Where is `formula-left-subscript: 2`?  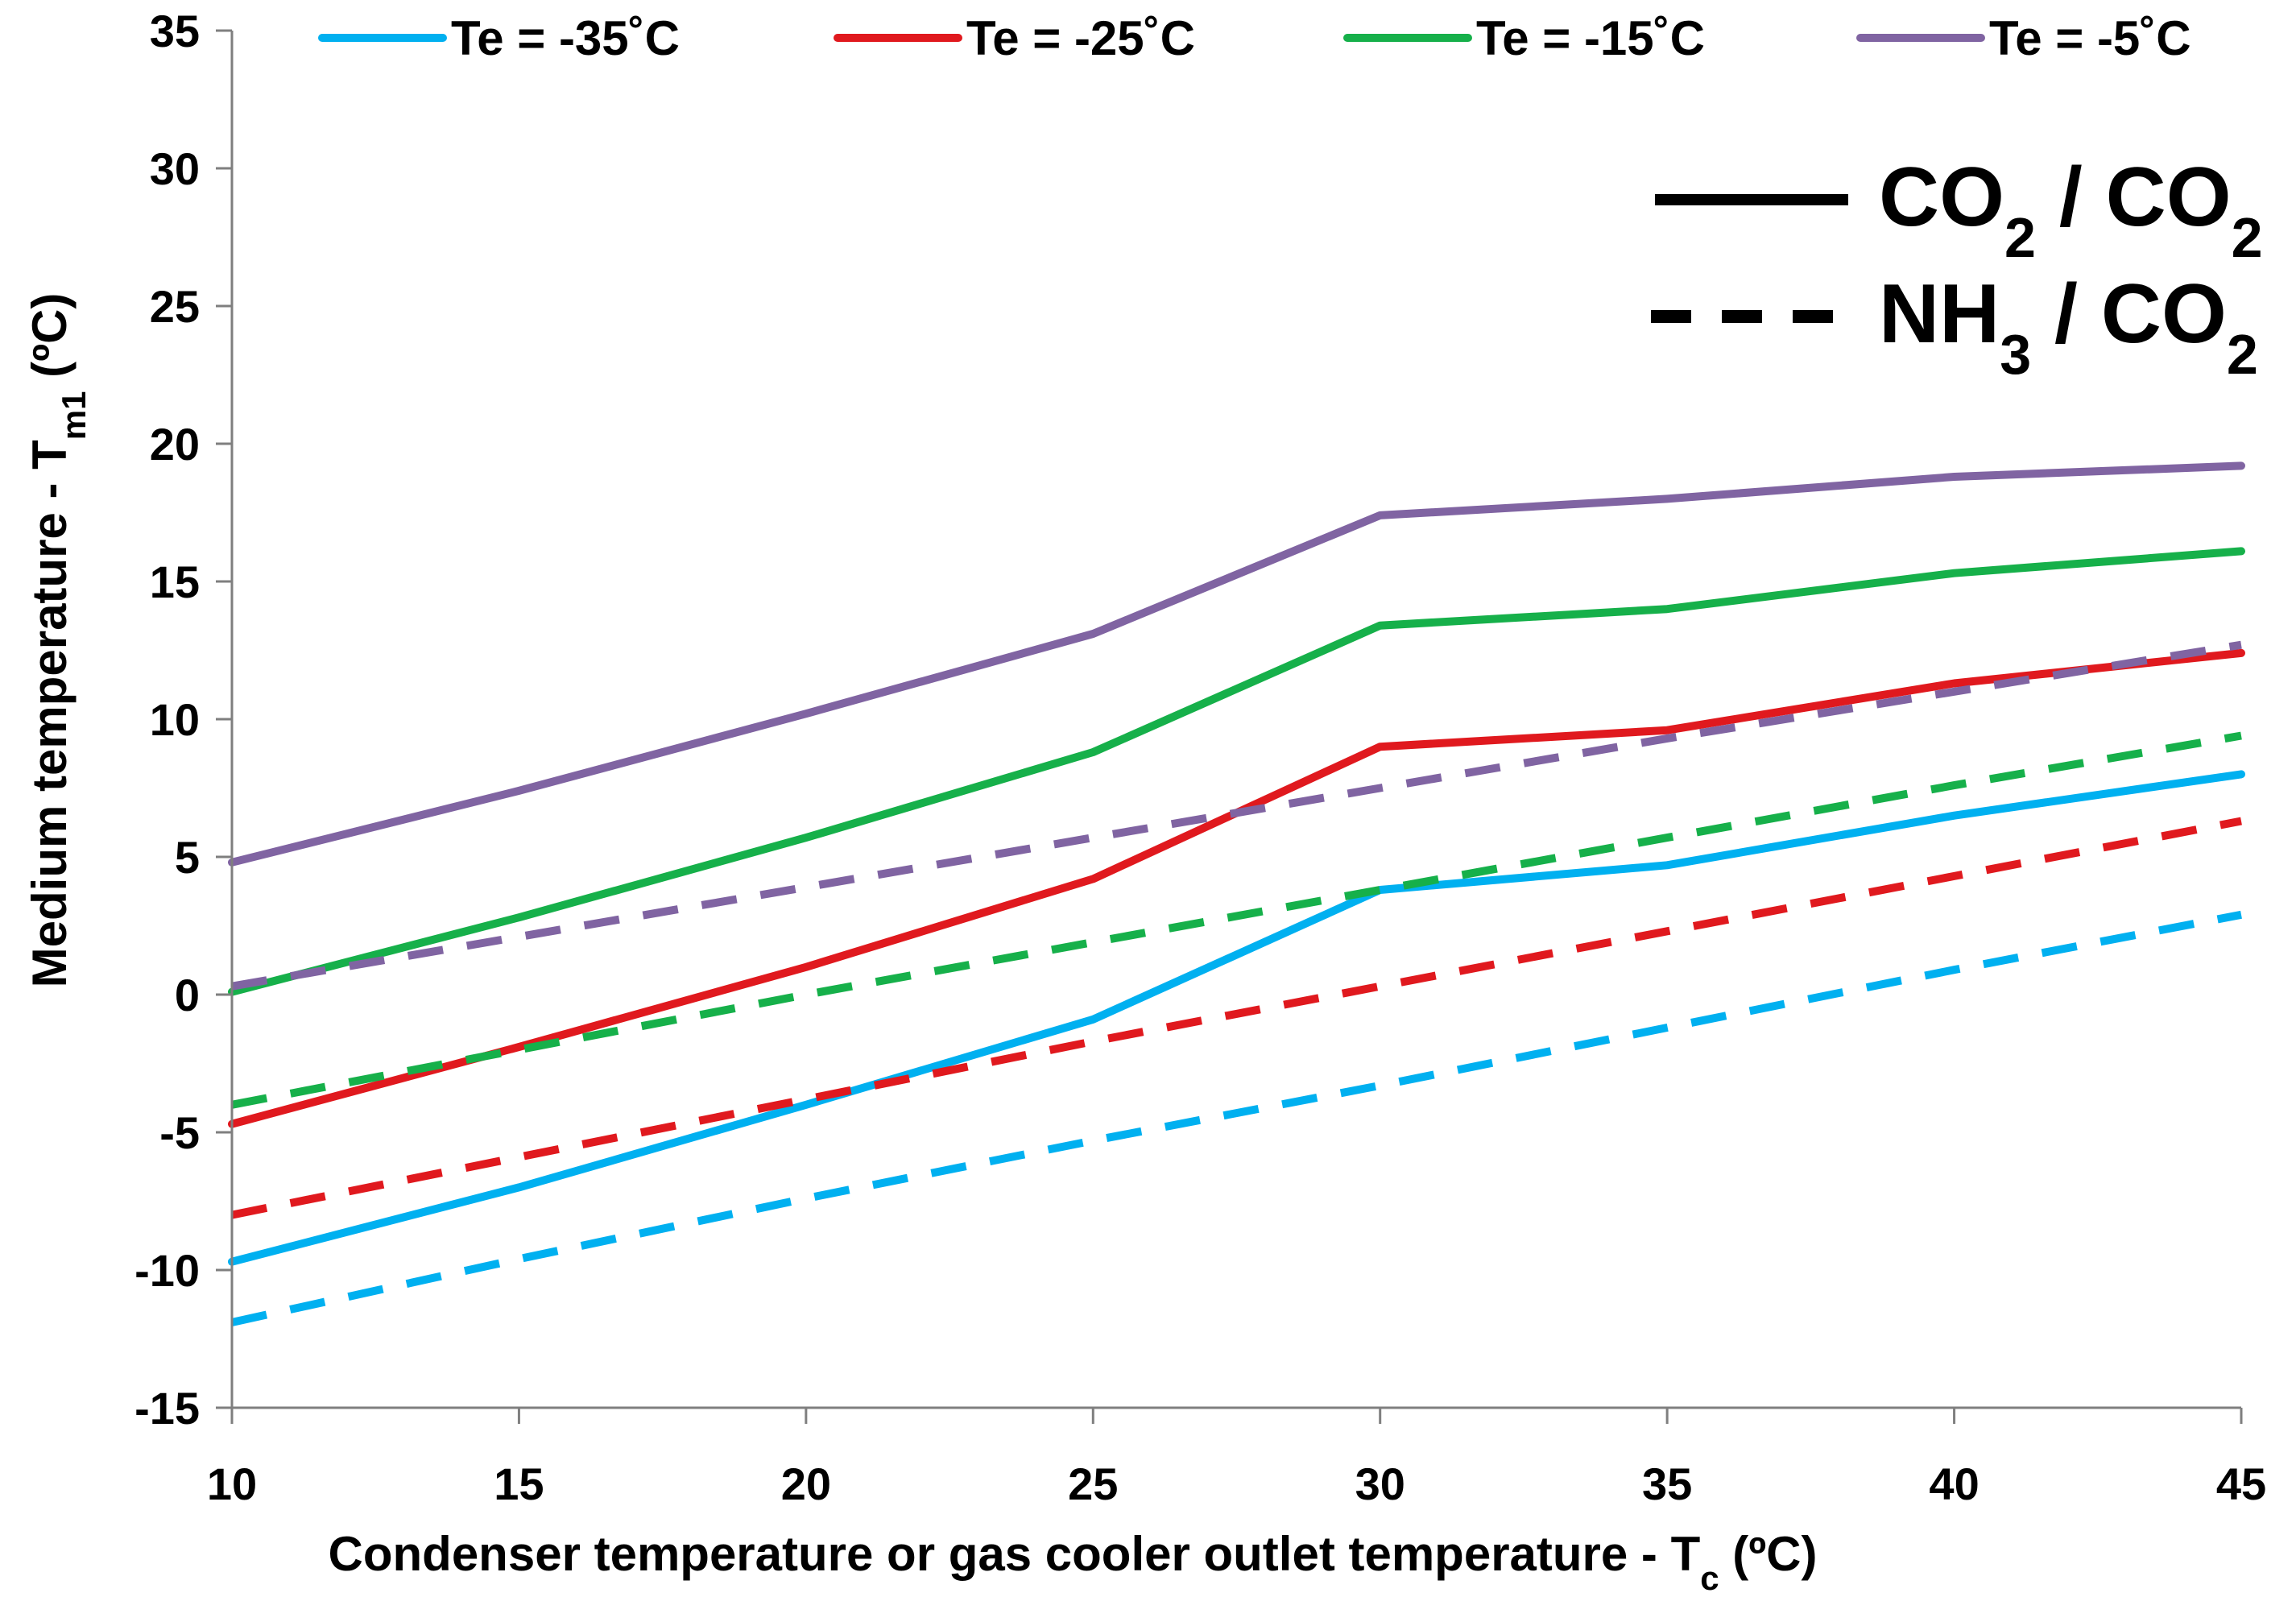 formula-left-subscript: 2 is located at coordinates (2020, 237).